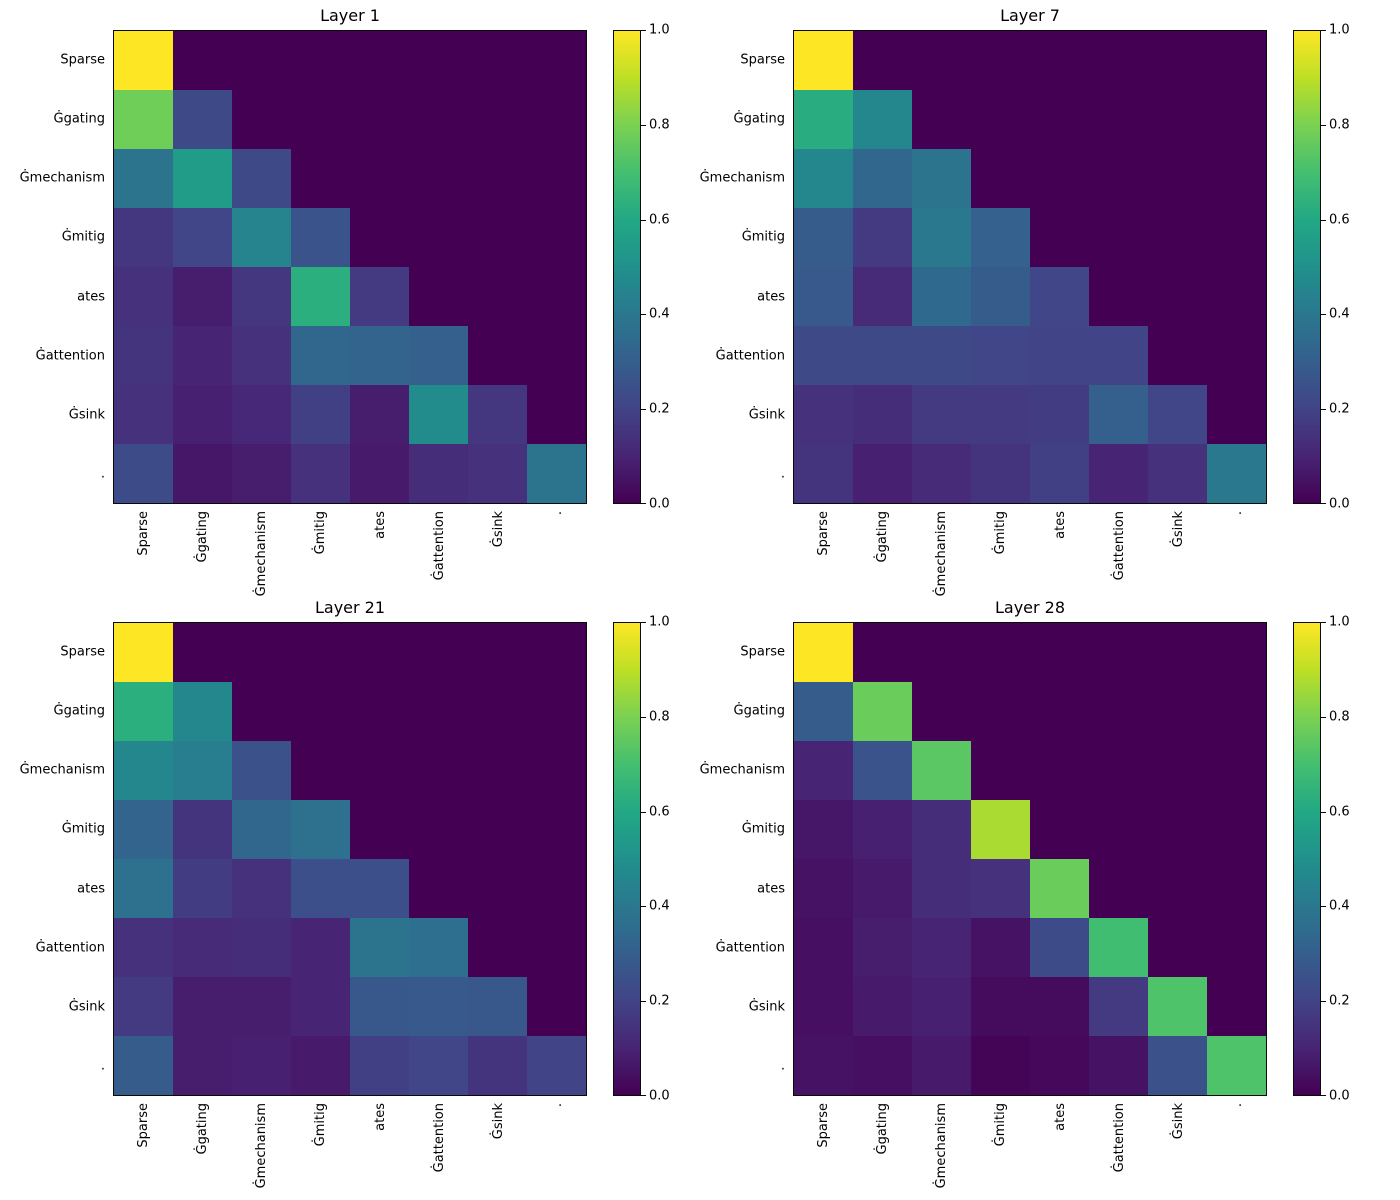 The image size is (1400, 1200). What do you see at coordinates (91, 297) in the screenshot?
I see `y-tick-label: ates` at bounding box center [91, 297].